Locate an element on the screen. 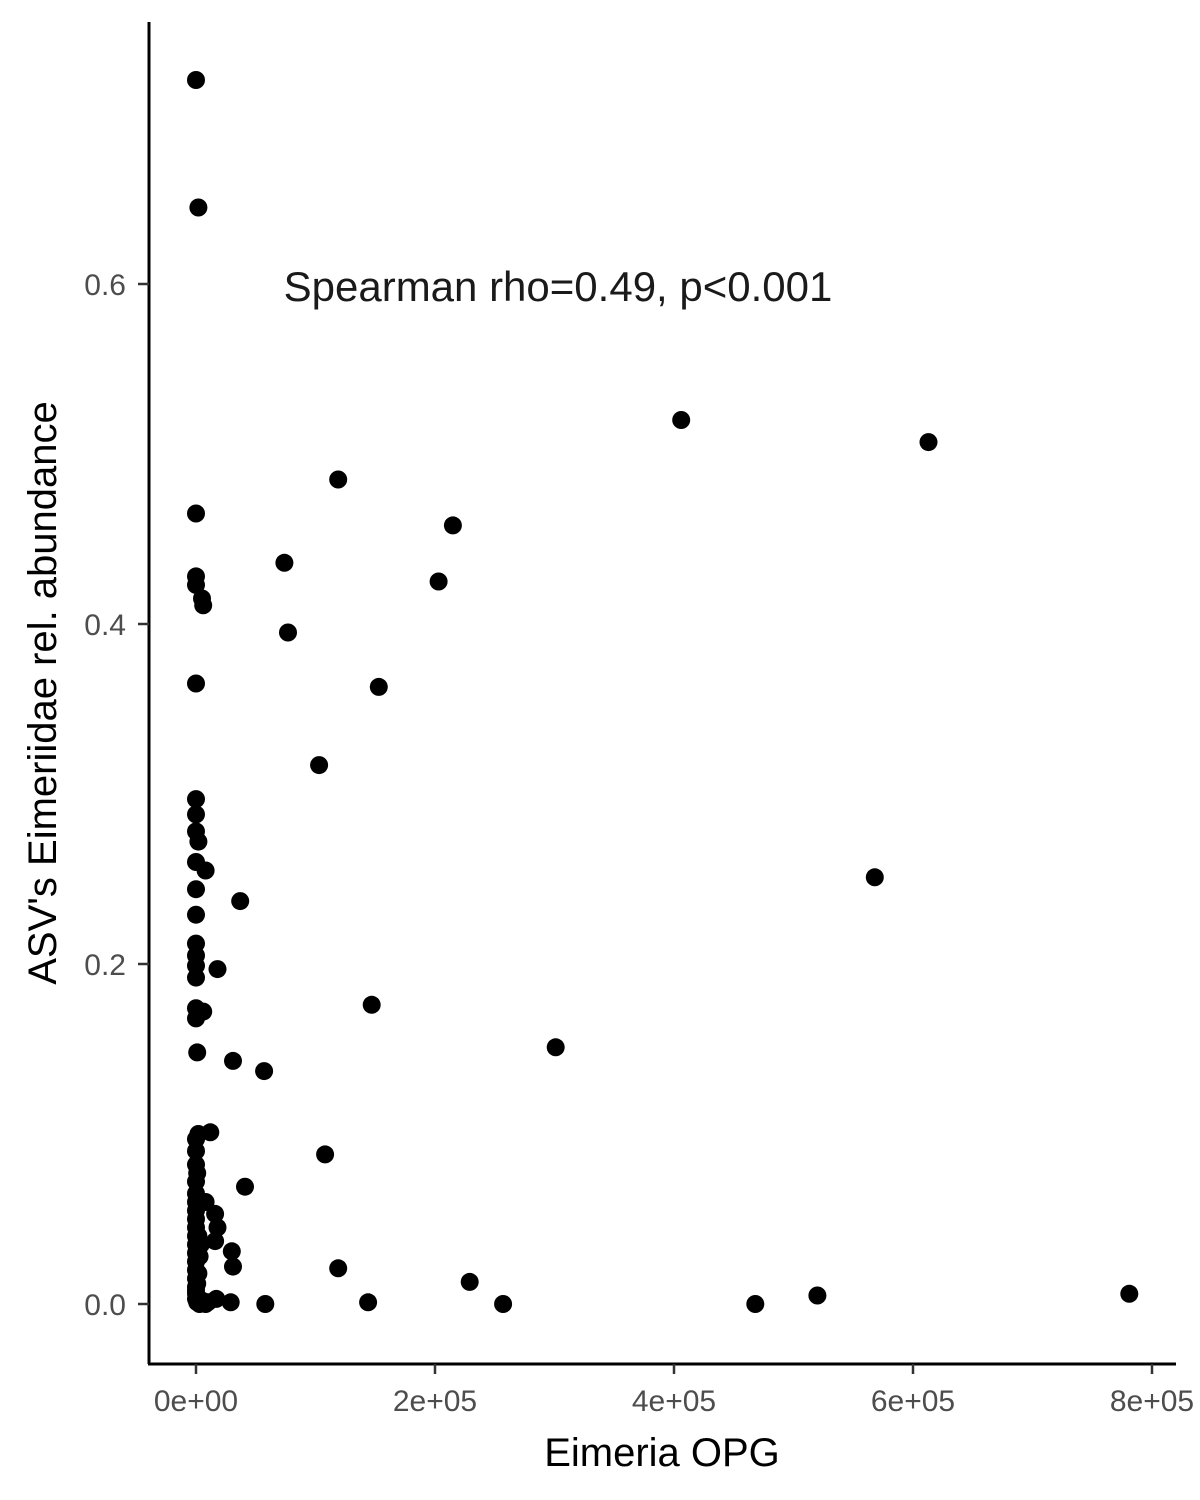 Image resolution: width=1200 pixels, height=1500 pixels. x-tick-label-1: 2e+05 is located at coordinates (435, 1401).